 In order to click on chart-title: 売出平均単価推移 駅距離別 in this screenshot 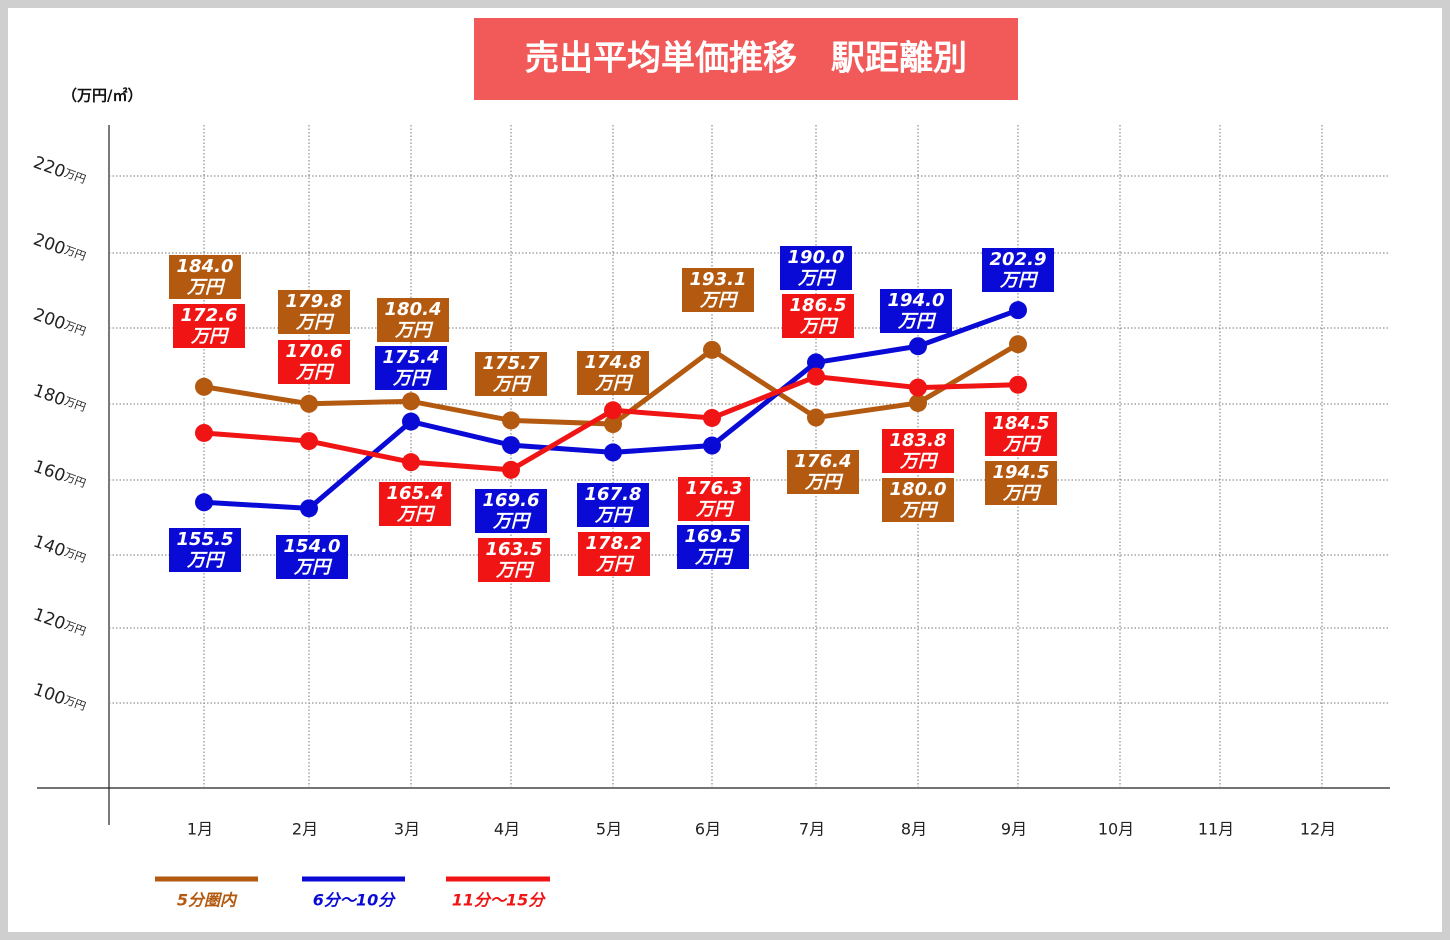, I will do `click(746, 59)`.